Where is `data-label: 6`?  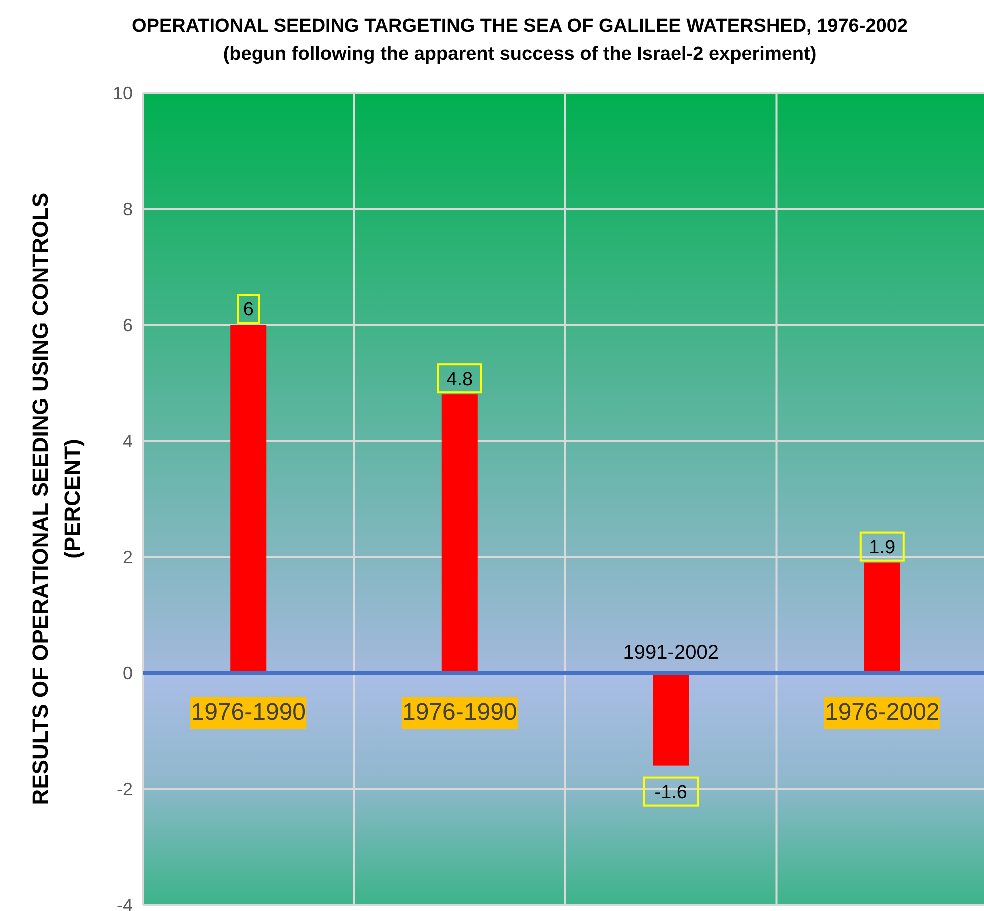 data-label: 6 is located at coordinates (248, 310).